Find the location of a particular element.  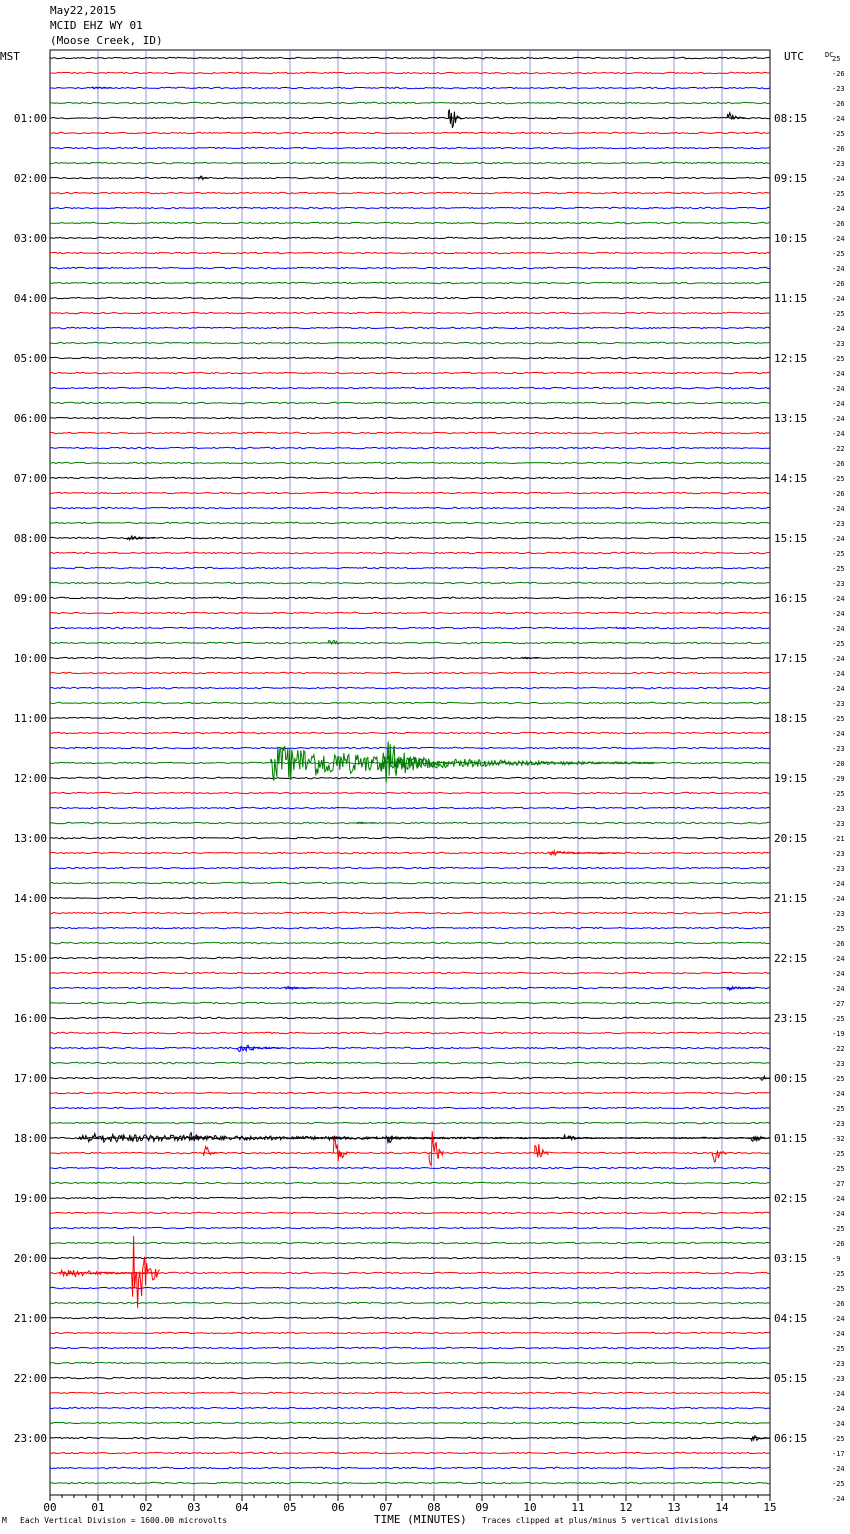

x-tick-label: 07 is located at coordinates (385, 1507).